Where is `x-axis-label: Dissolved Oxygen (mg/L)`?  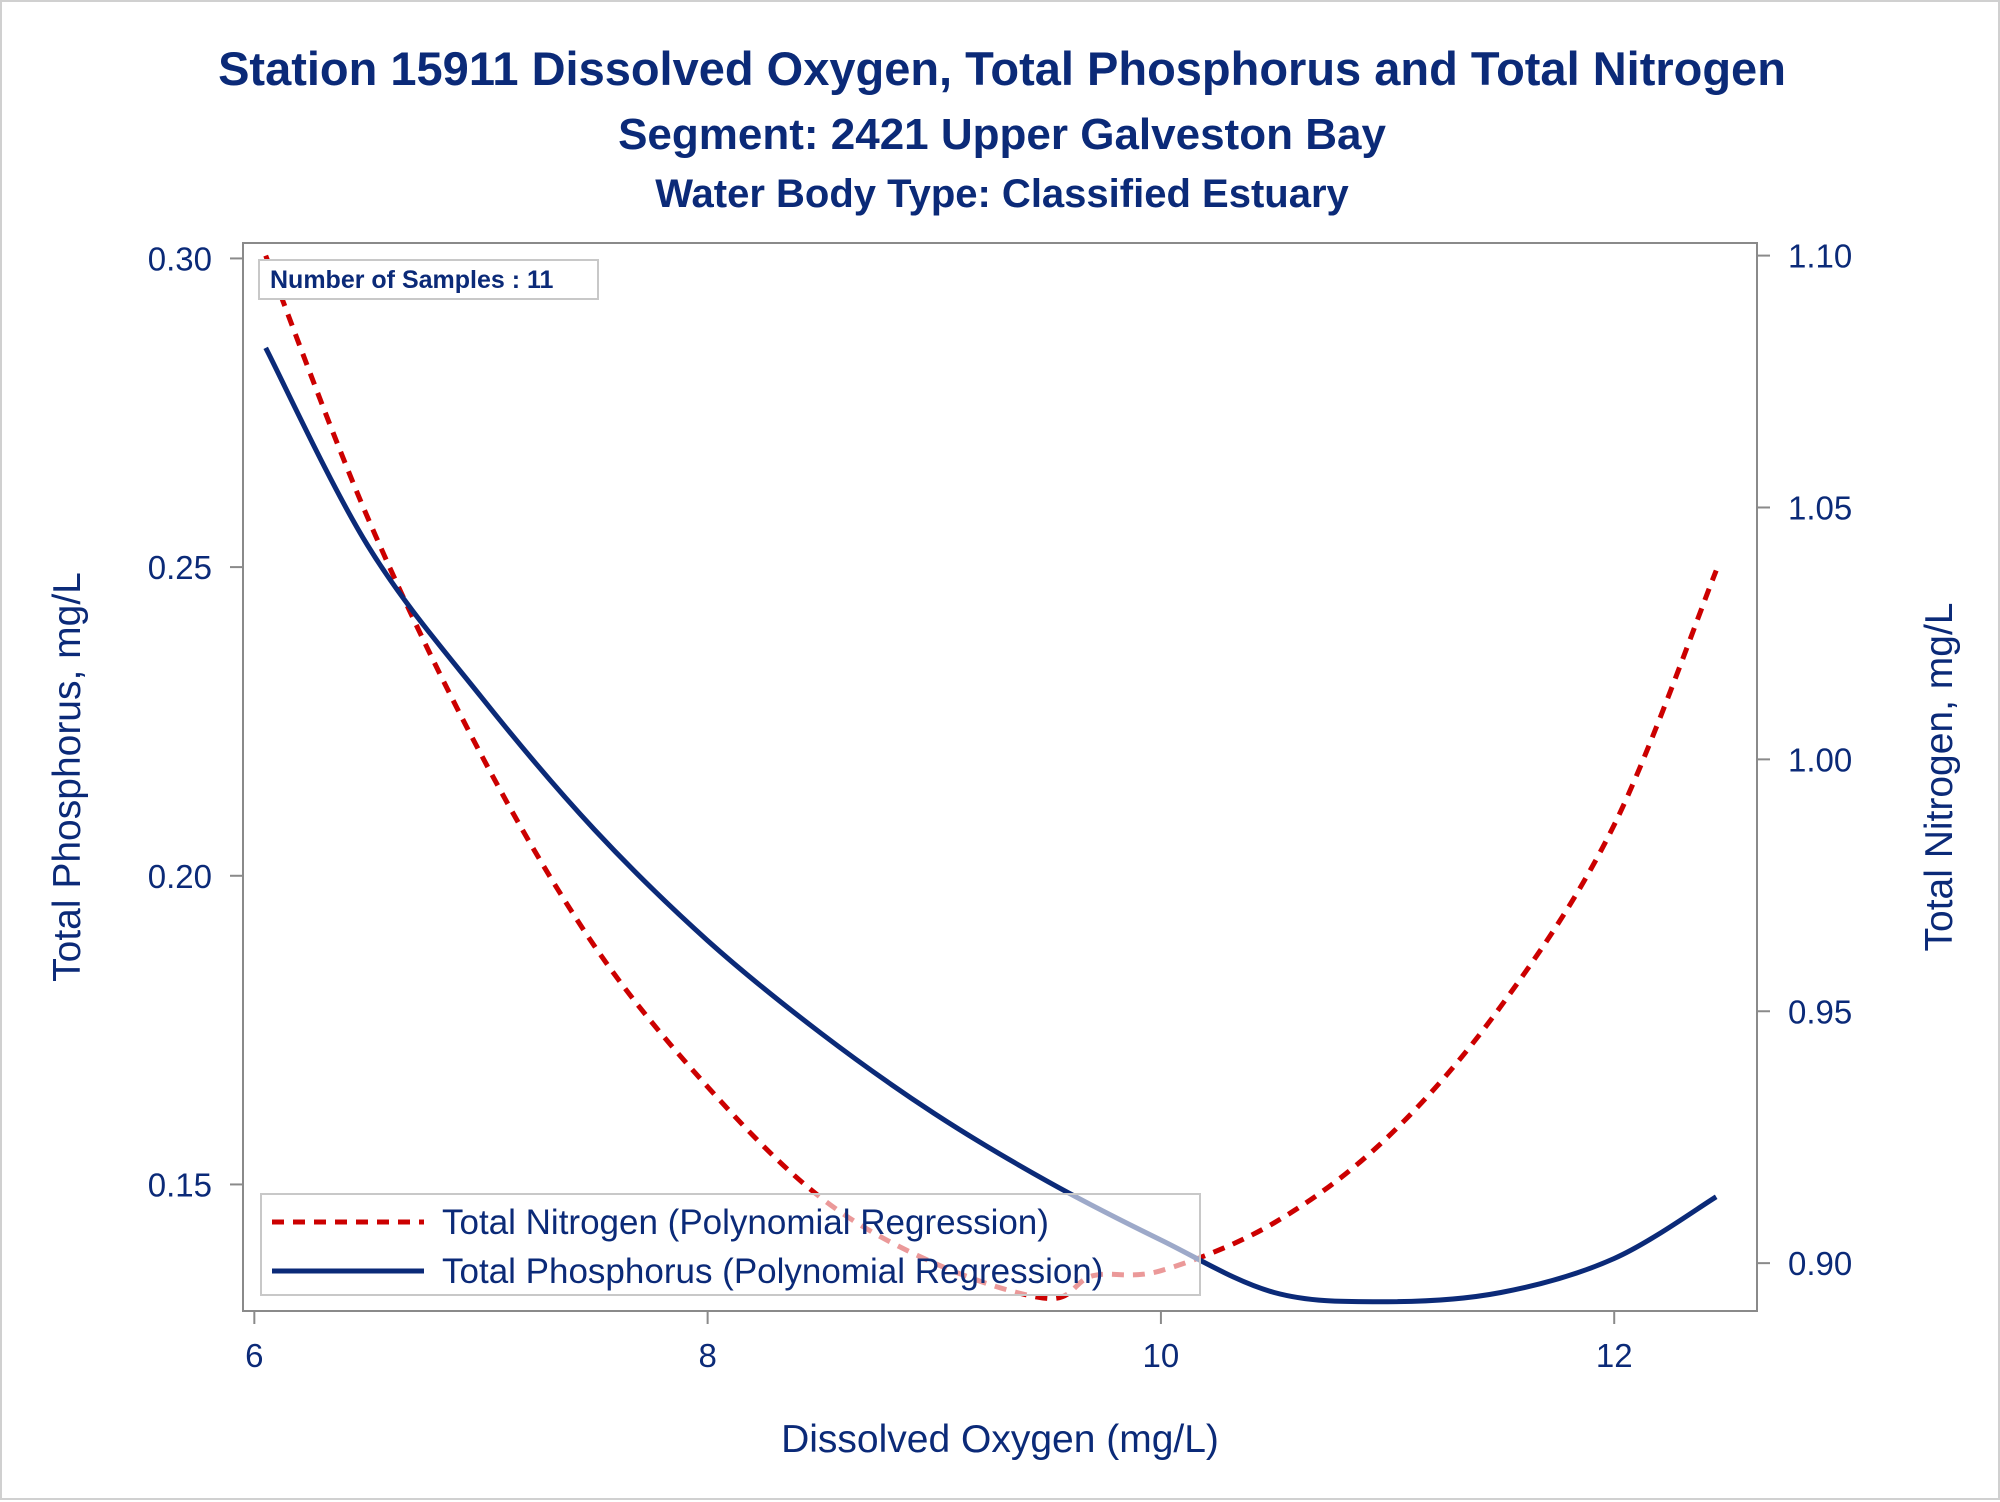 x-axis-label: Dissolved Oxygen (mg/L) is located at coordinates (1000, 1439).